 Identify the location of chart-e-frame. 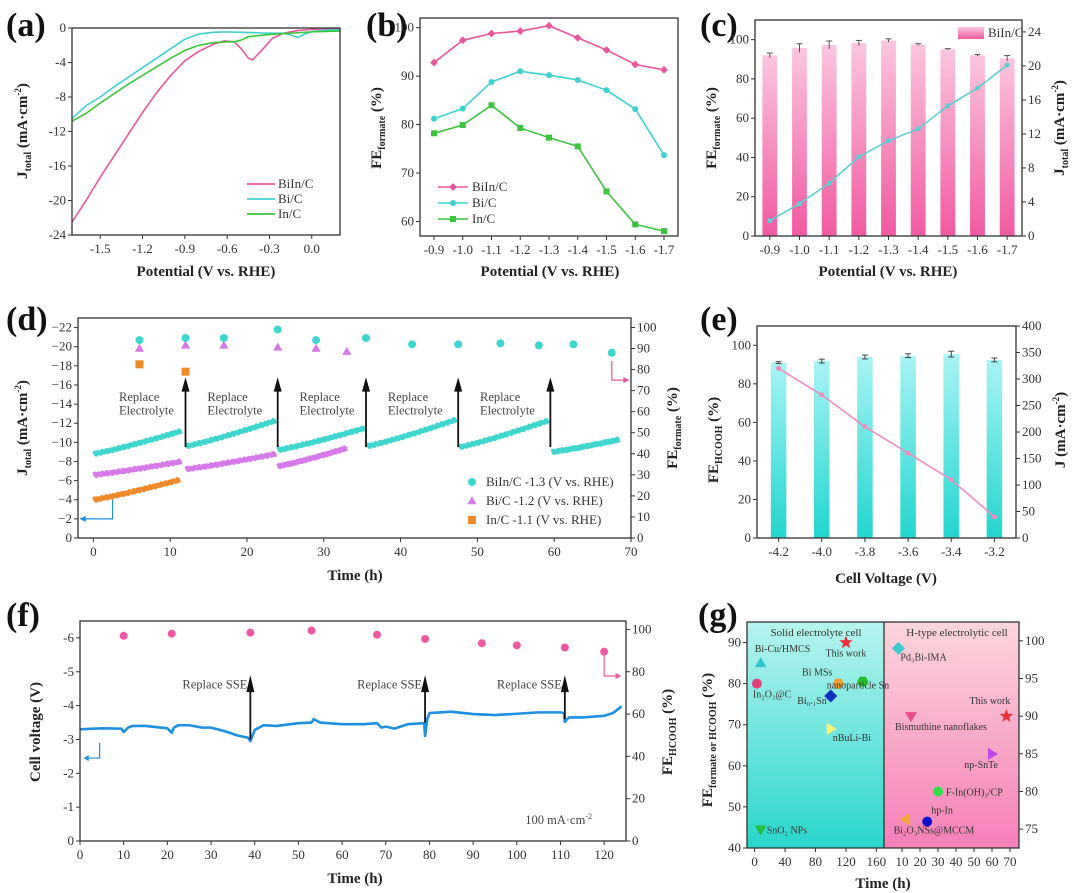
(886, 432).